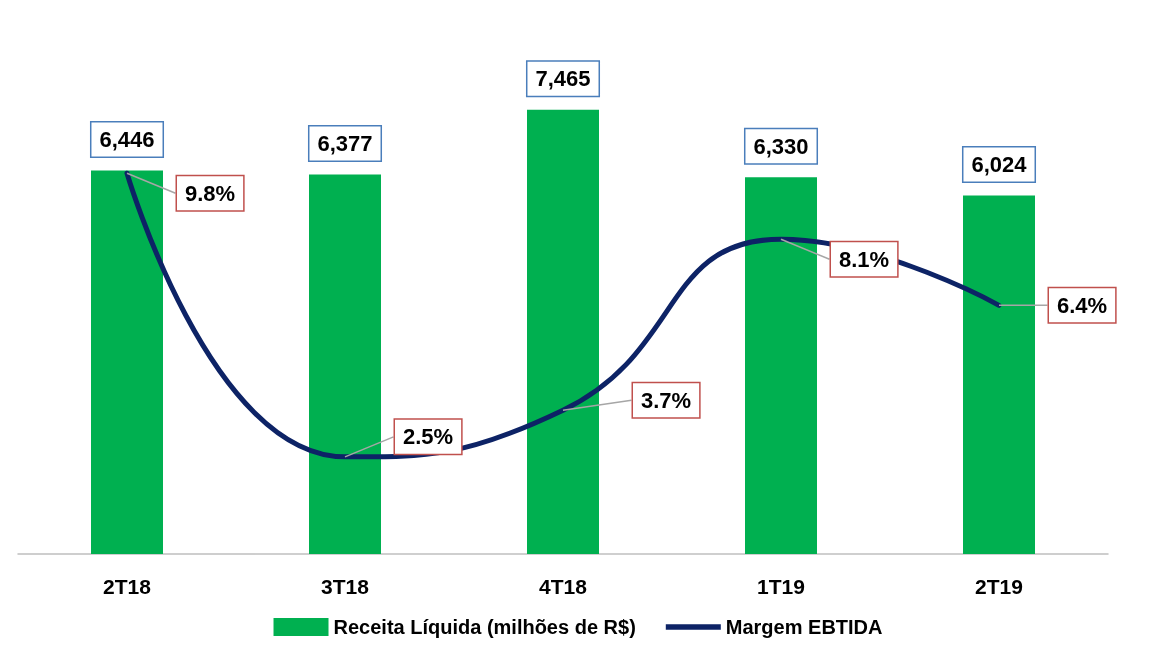  What do you see at coordinates (127, 586) in the screenshot?
I see `x-tick-label: 2T18` at bounding box center [127, 586].